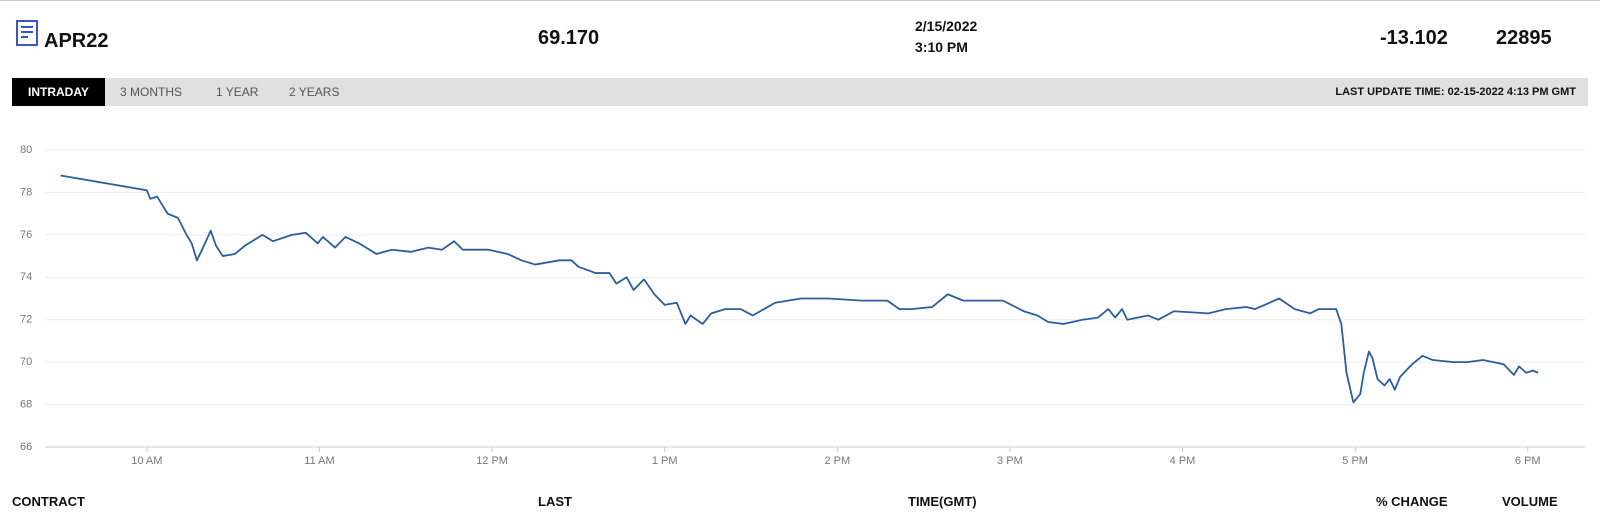 The width and height of the screenshot is (1600, 524). What do you see at coordinates (26, 192) in the screenshot?
I see `y-tick-label: 78` at bounding box center [26, 192].